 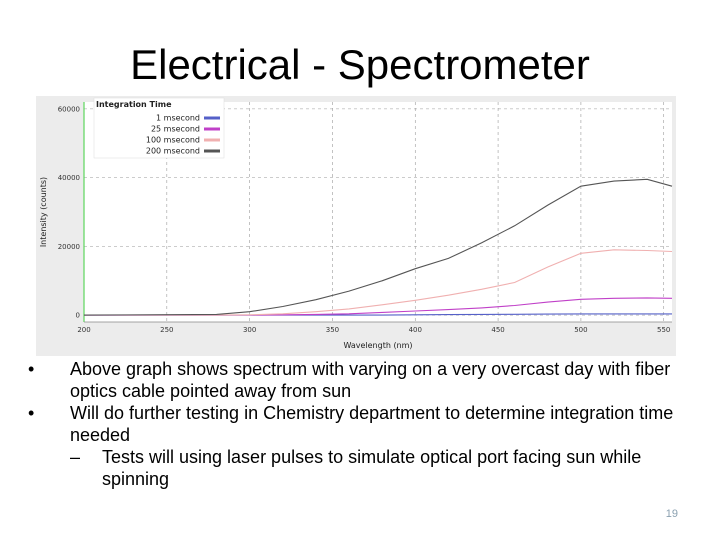 What do you see at coordinates (69, 178) in the screenshot?
I see `y-tick-label: 40000` at bounding box center [69, 178].